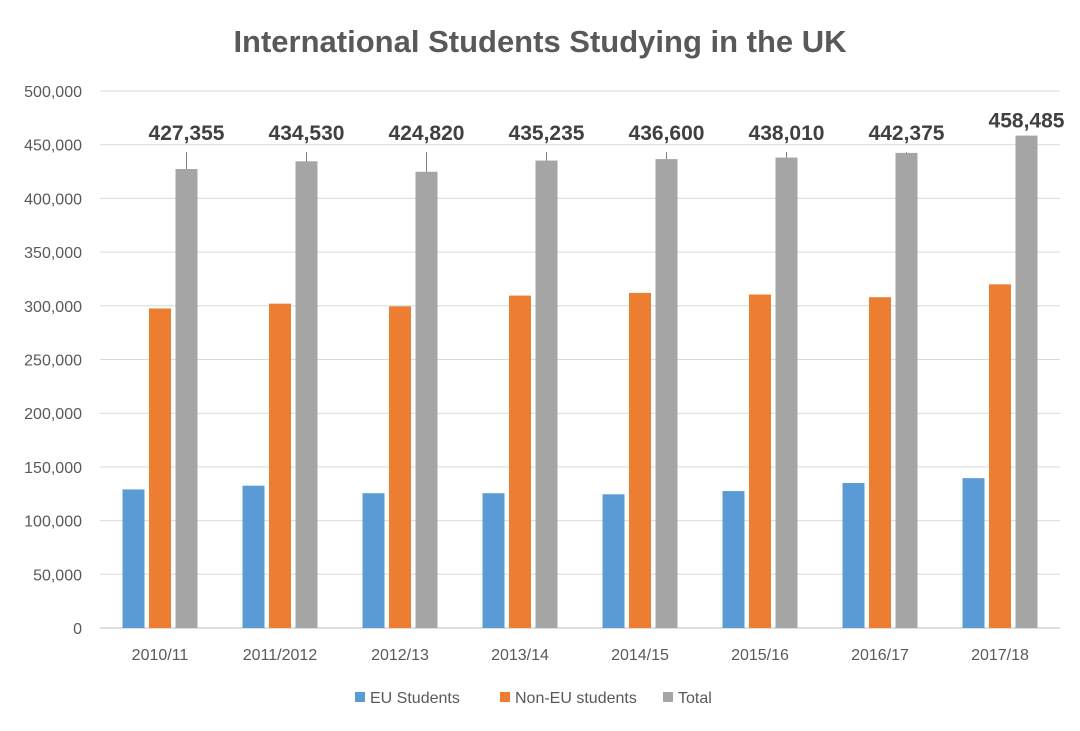 This screenshot has width=1080, height=731. Describe the element at coordinates (307, 133) in the screenshot. I see `data-label: 434,530` at that location.